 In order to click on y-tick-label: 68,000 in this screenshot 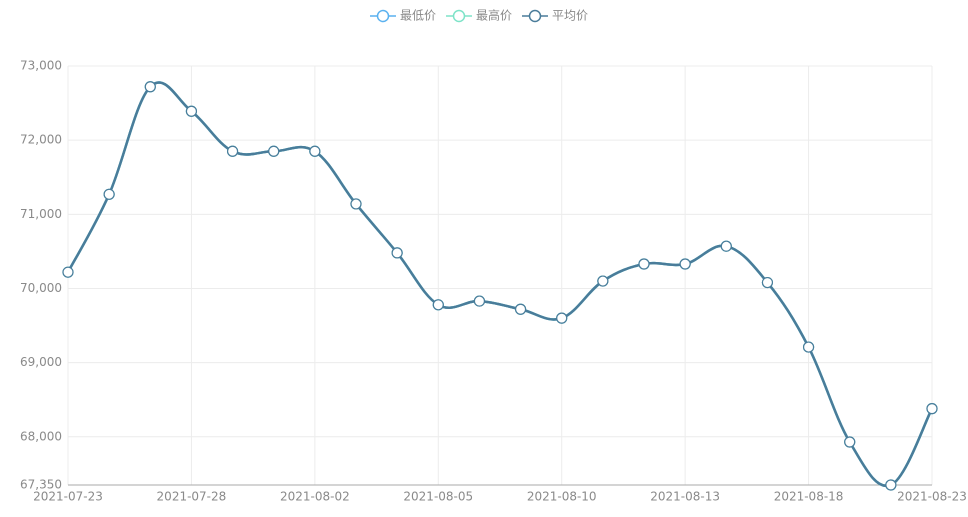, I will do `click(41, 436)`.